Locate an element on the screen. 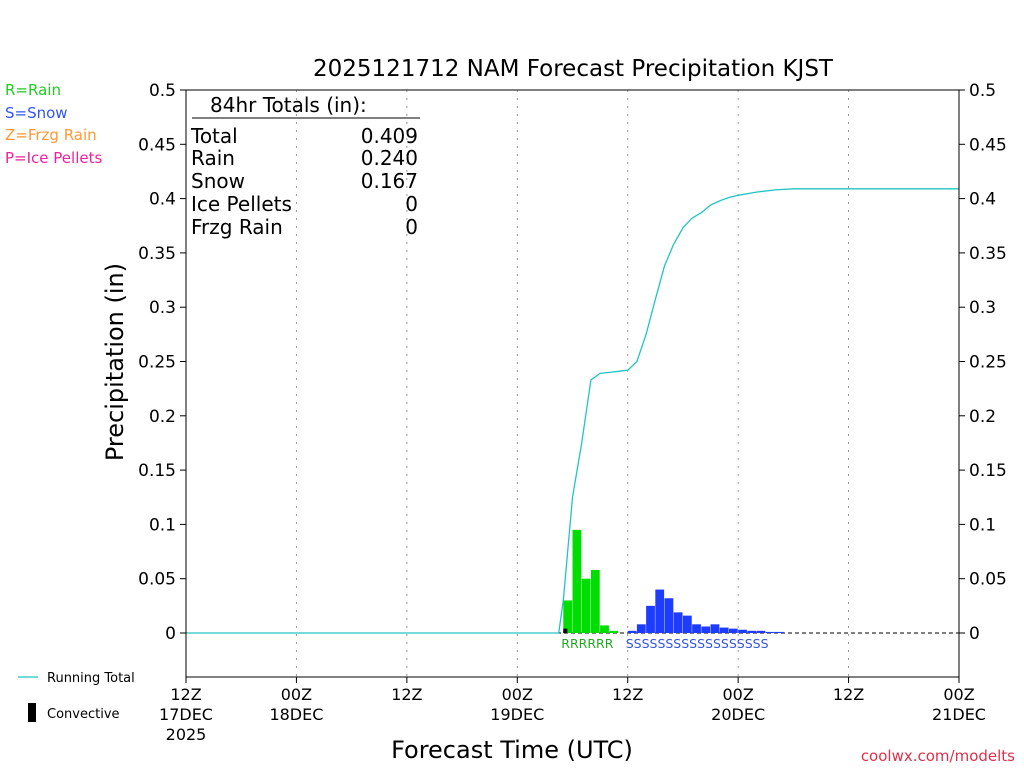  x-tick-label: 21DEC is located at coordinates (959, 714).